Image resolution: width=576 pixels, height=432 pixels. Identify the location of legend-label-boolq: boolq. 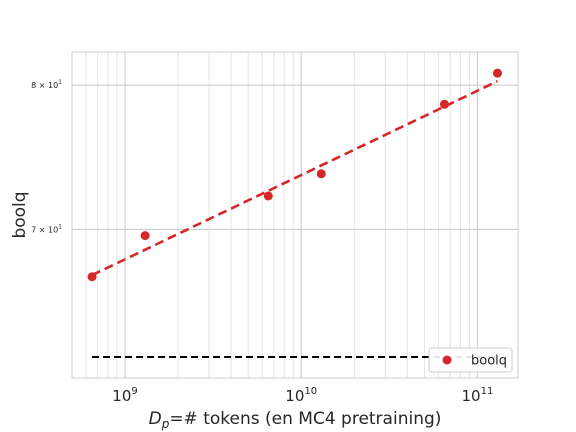
(489, 361).